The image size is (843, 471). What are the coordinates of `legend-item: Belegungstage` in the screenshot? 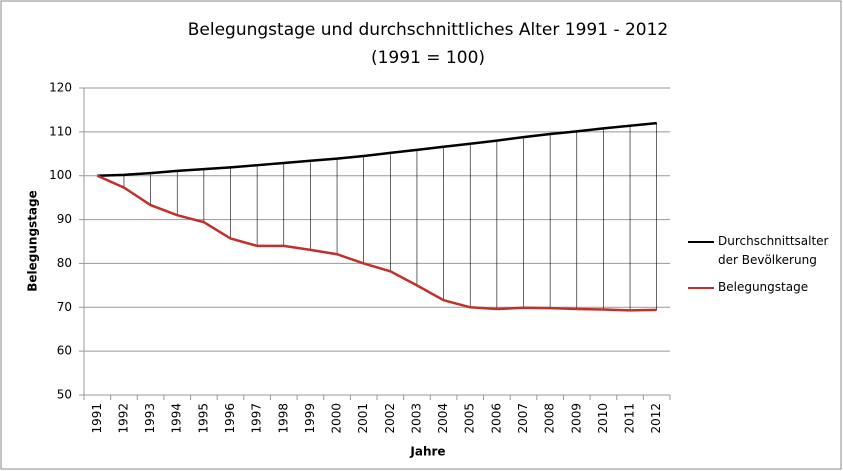 It's located at (763, 287).